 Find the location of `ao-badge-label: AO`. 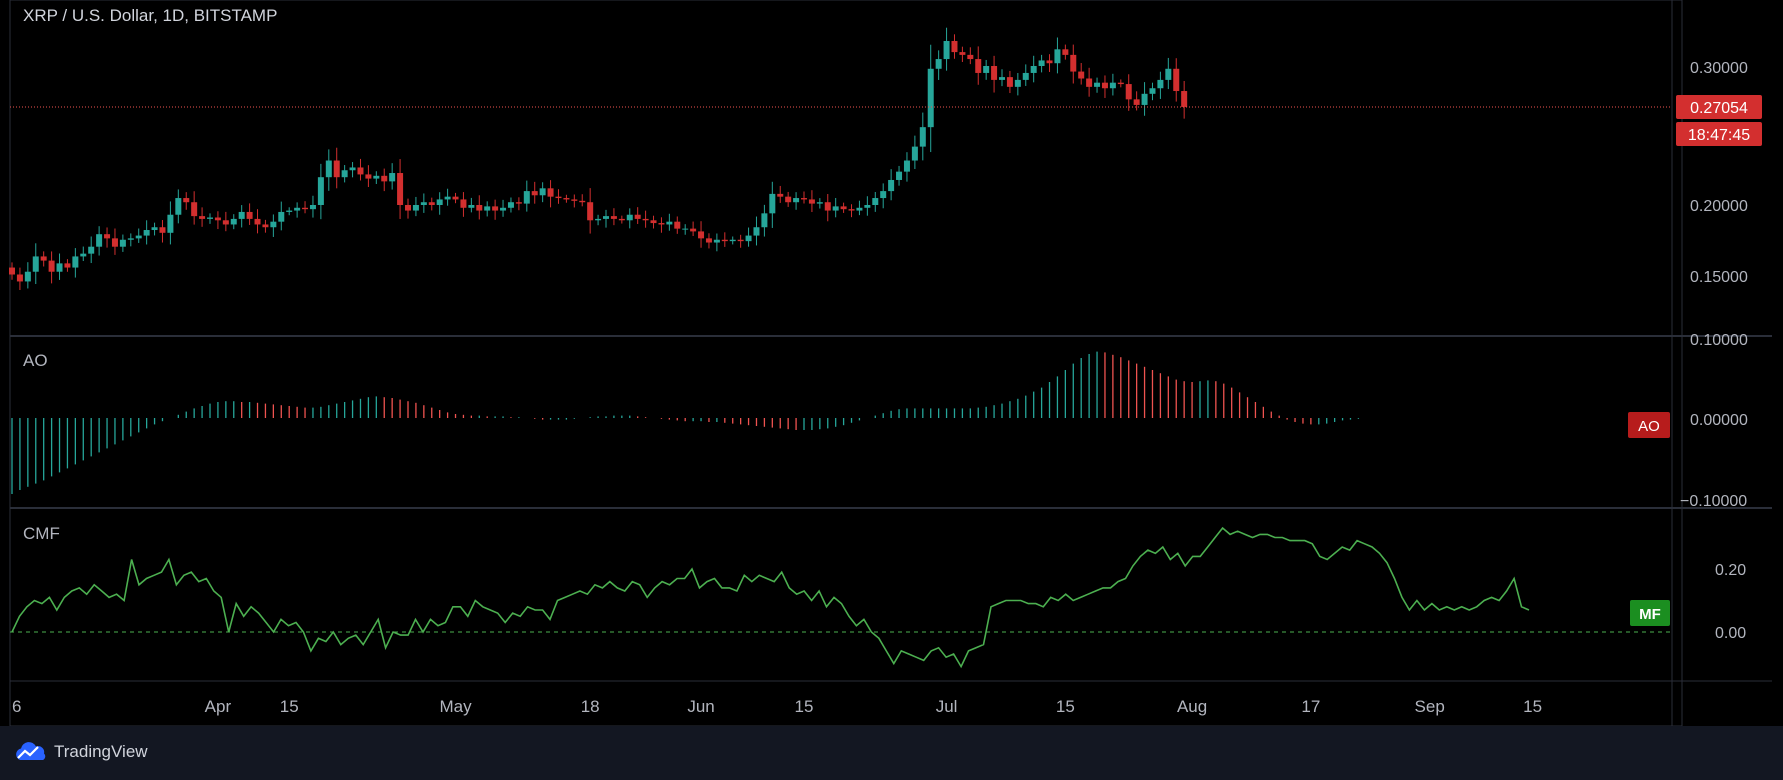

ao-badge-label: AO is located at coordinates (1649, 426).